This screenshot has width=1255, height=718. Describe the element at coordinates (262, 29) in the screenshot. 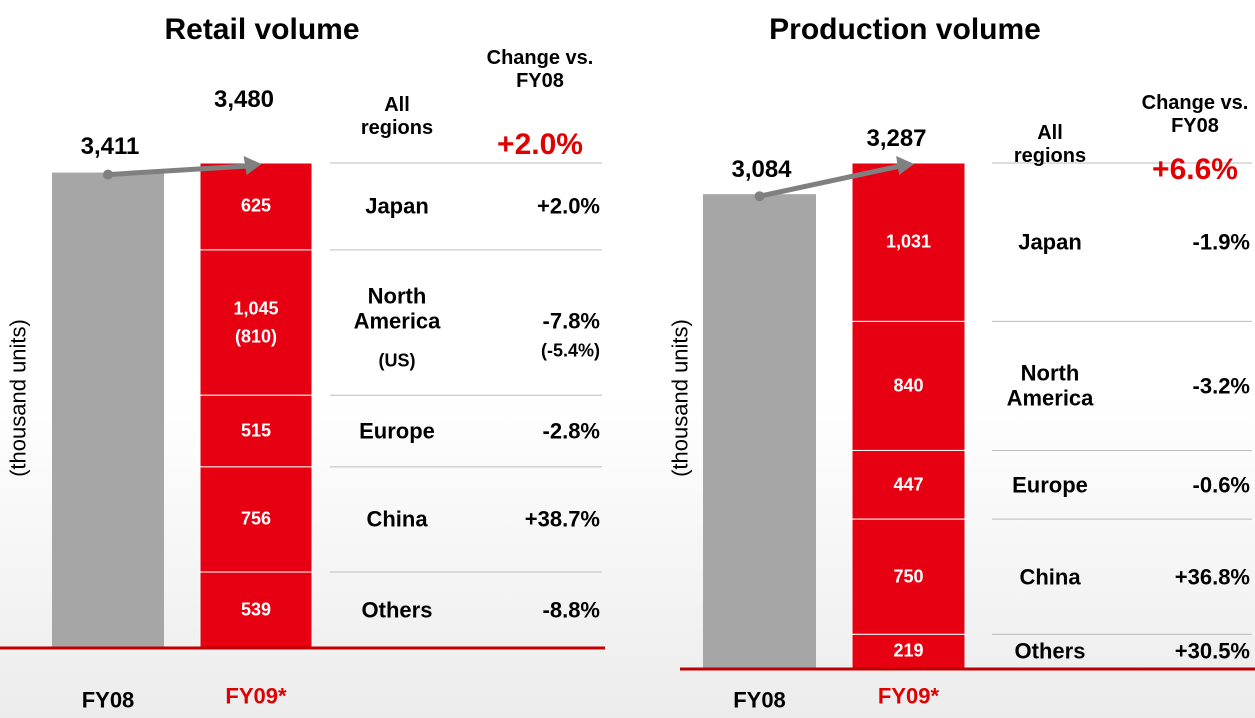

I see `chart-title: Retail volume` at that location.